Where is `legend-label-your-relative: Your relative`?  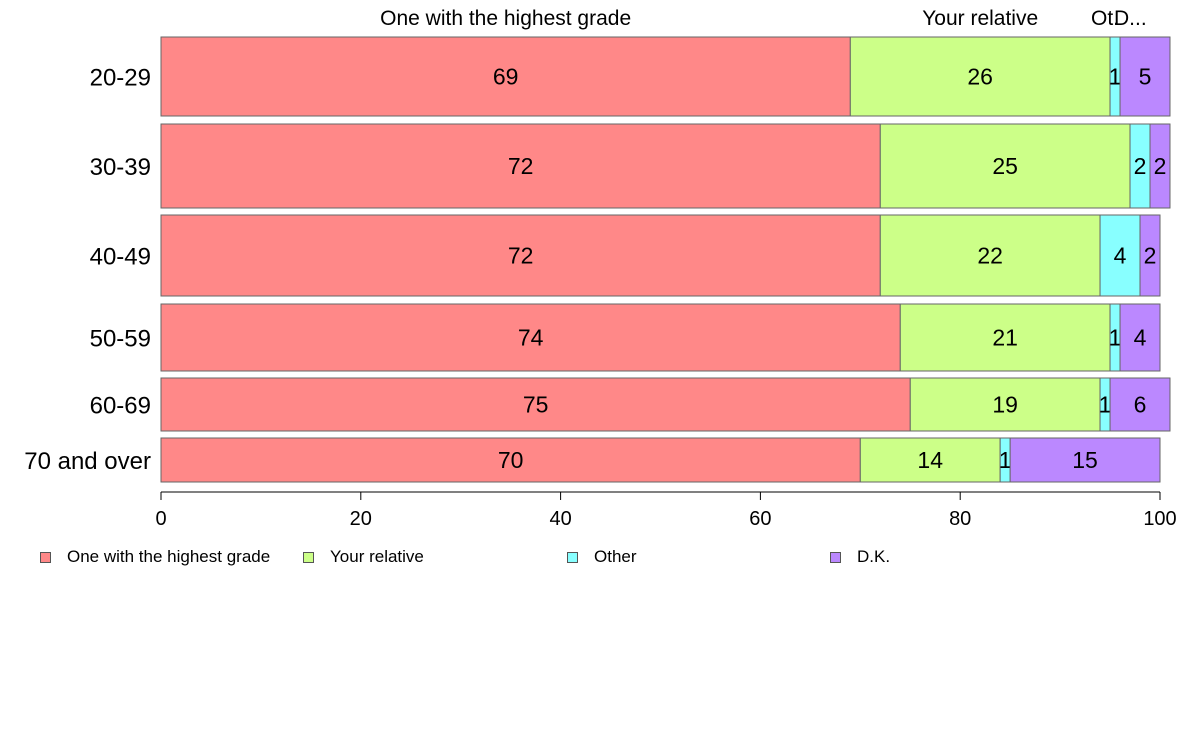
legend-label-your-relative: Your relative is located at coordinates (377, 556).